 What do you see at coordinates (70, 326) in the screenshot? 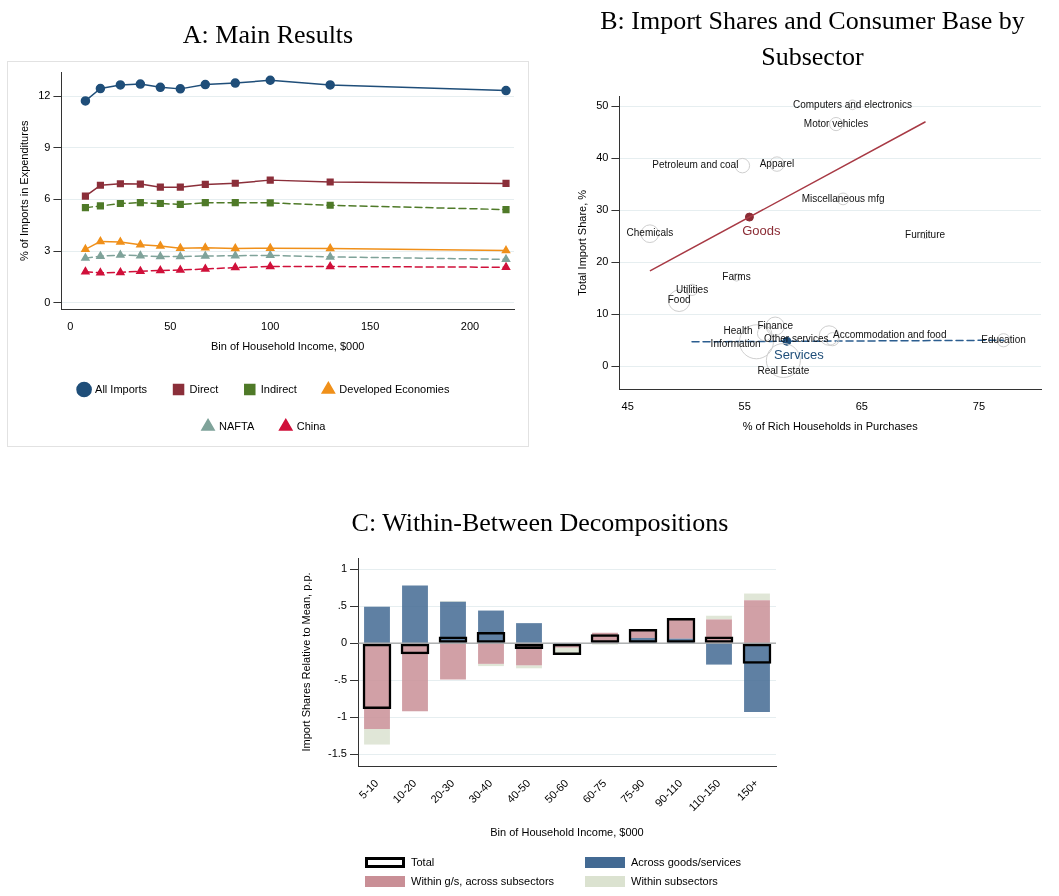
I see `x-tick-label: 0` at bounding box center [70, 326].